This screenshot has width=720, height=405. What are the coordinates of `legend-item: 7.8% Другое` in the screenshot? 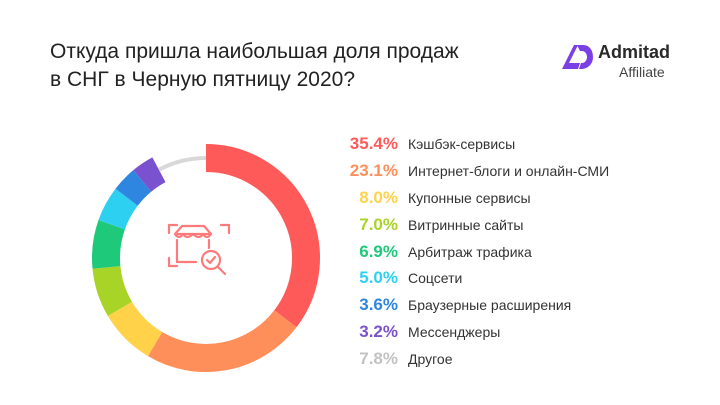 It's located at (520, 358).